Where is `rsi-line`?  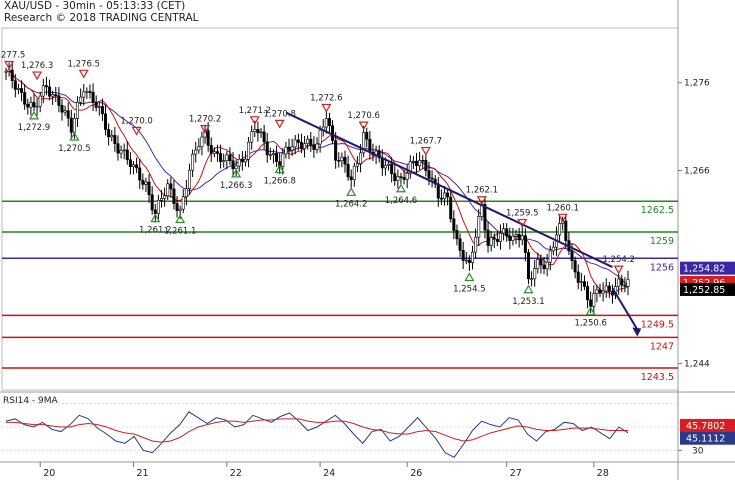
rsi-line is located at coordinates (317, 434).